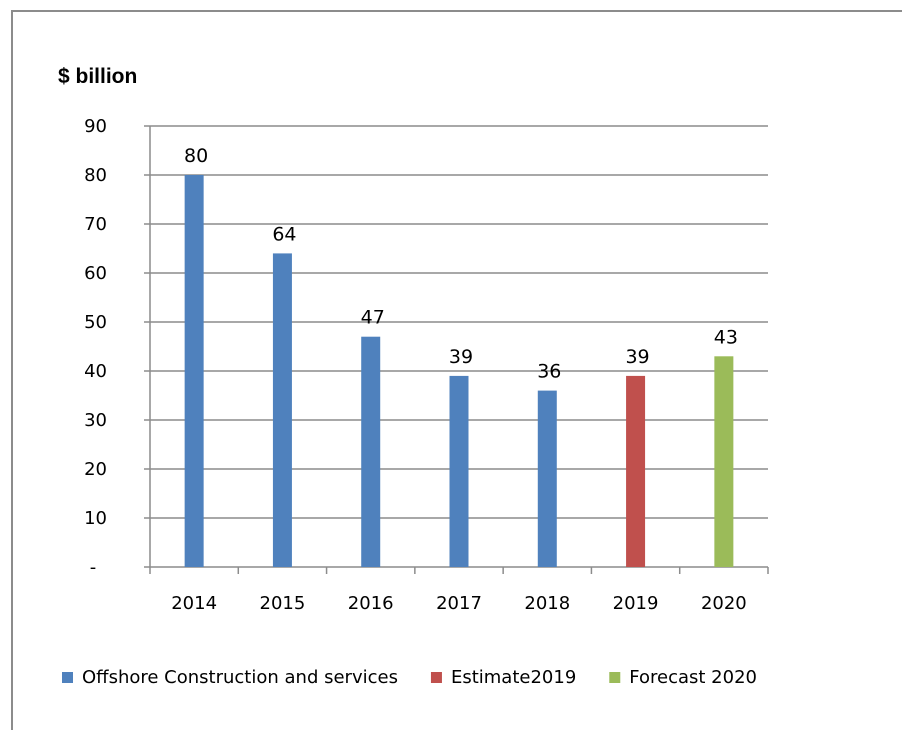 The height and width of the screenshot is (730, 903). Describe the element at coordinates (95, 224) in the screenshot. I see `y-tick-label: 70` at that location.